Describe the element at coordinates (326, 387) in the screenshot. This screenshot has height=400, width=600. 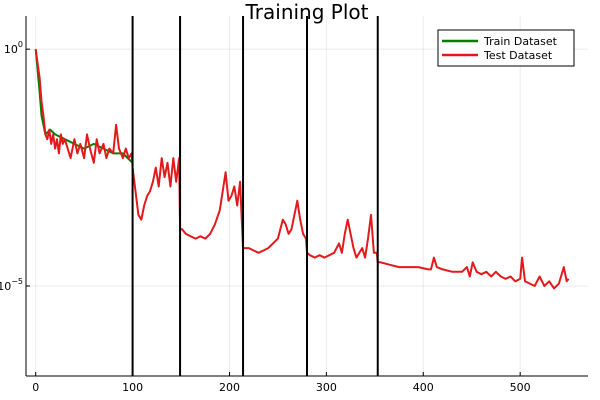
I see `x-tick-label: 300` at that location.